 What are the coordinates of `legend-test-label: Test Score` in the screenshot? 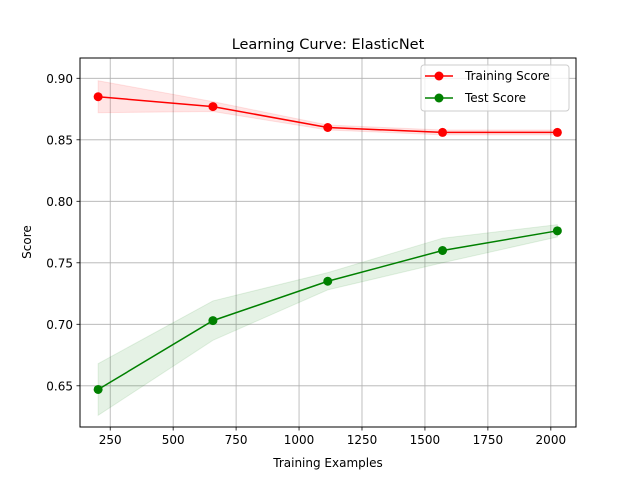 It's located at (495, 98).